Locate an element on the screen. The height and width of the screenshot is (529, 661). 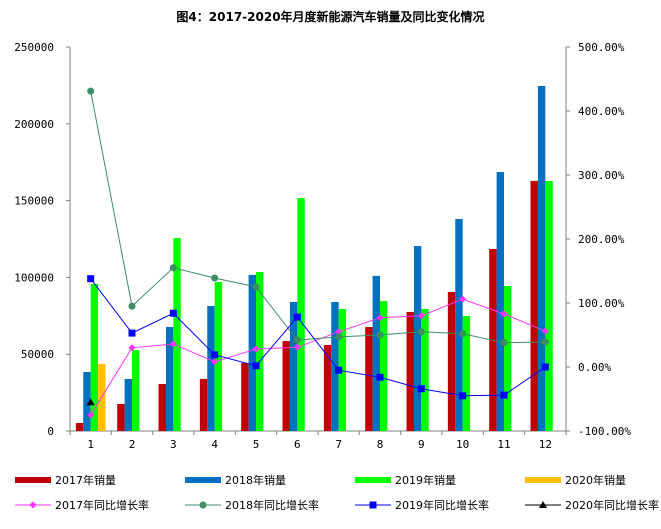
x-tick-label: 1 is located at coordinates (90, 444).